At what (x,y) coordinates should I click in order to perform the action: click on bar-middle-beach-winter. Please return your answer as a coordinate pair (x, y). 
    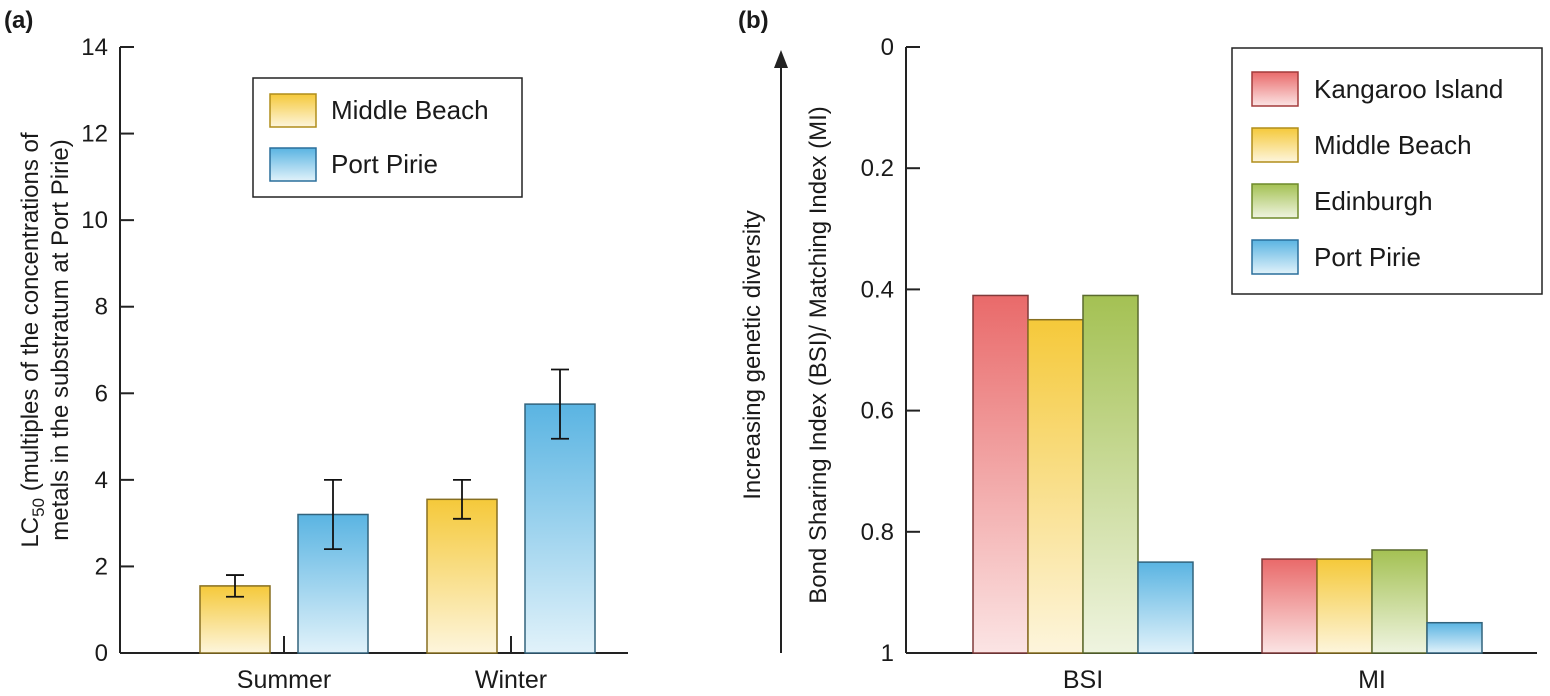
    Looking at the image, I should click on (462, 576).